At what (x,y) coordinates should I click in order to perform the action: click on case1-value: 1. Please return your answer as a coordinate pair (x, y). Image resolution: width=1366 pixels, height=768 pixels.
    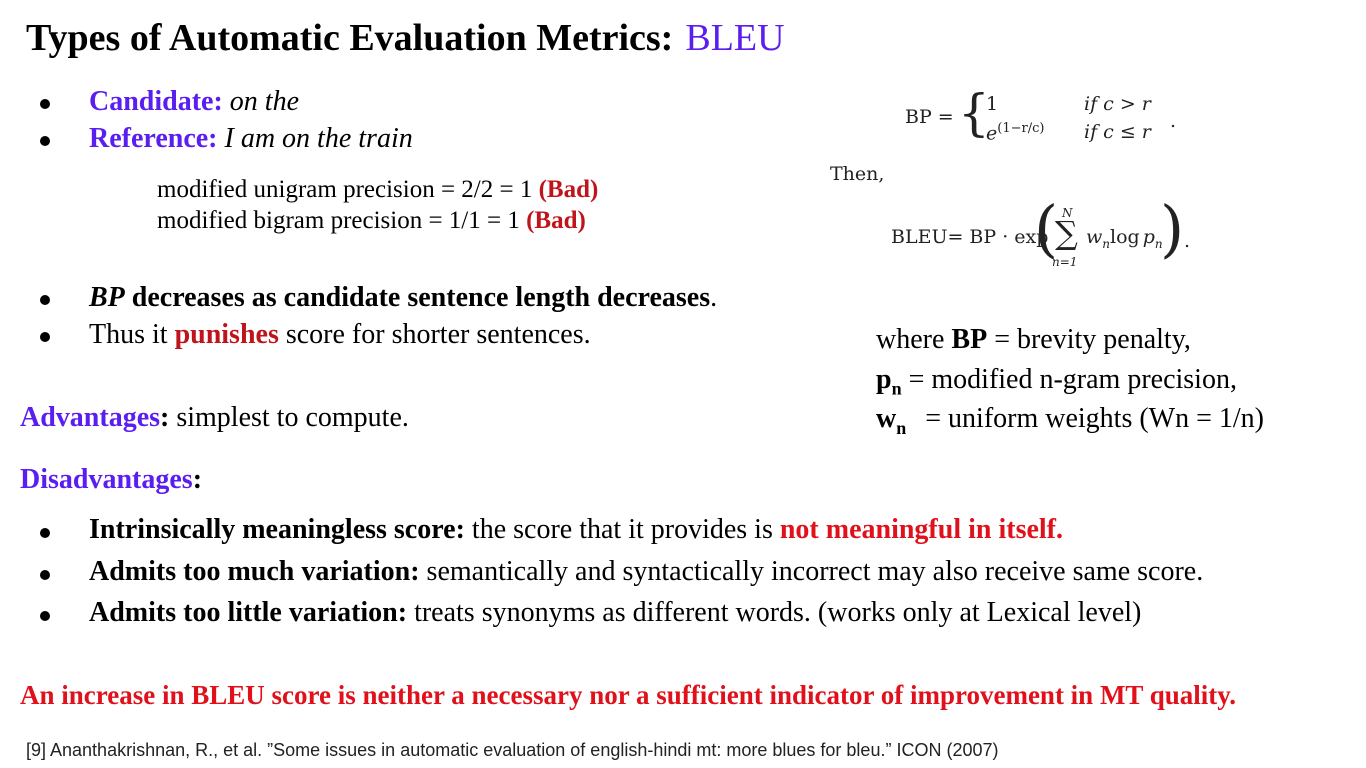
    Looking at the image, I should click on (992, 104).